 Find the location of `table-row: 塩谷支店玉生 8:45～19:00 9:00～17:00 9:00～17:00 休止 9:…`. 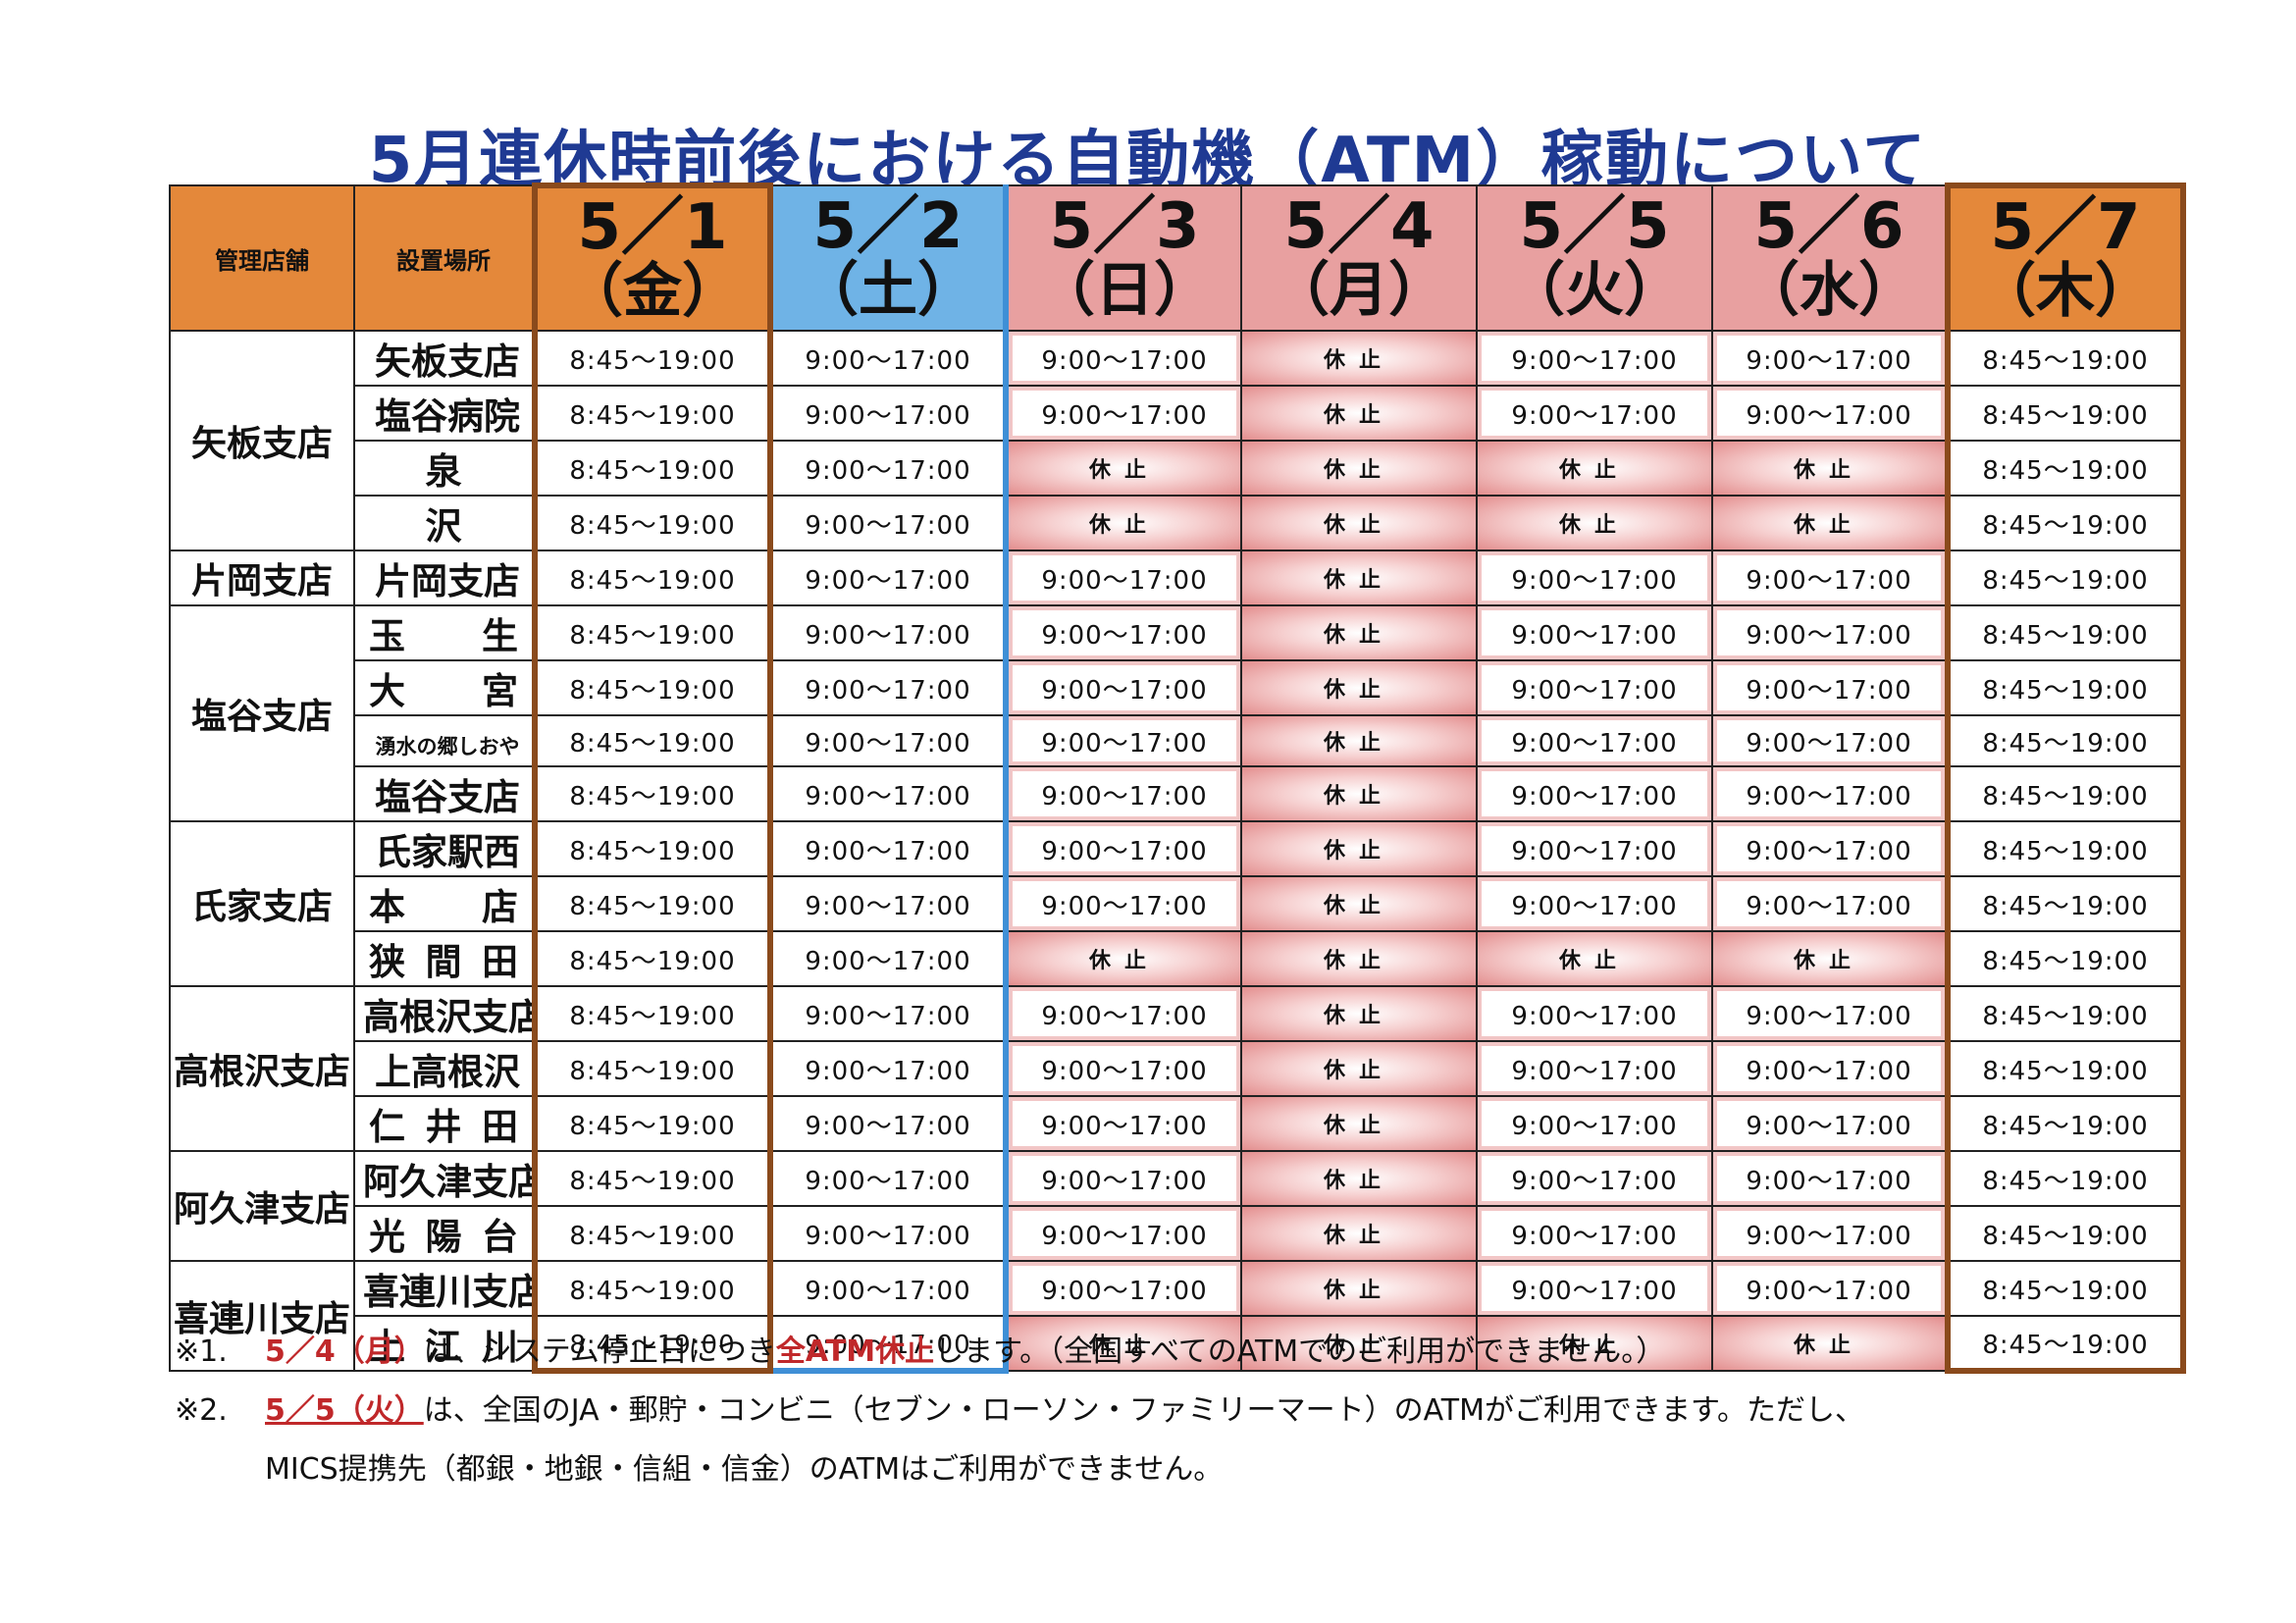

table-row: 塩谷支店玉生 8:45～19:00 9:00～17:00 9:00～17:00 休止 9:… is located at coordinates (1177, 713).